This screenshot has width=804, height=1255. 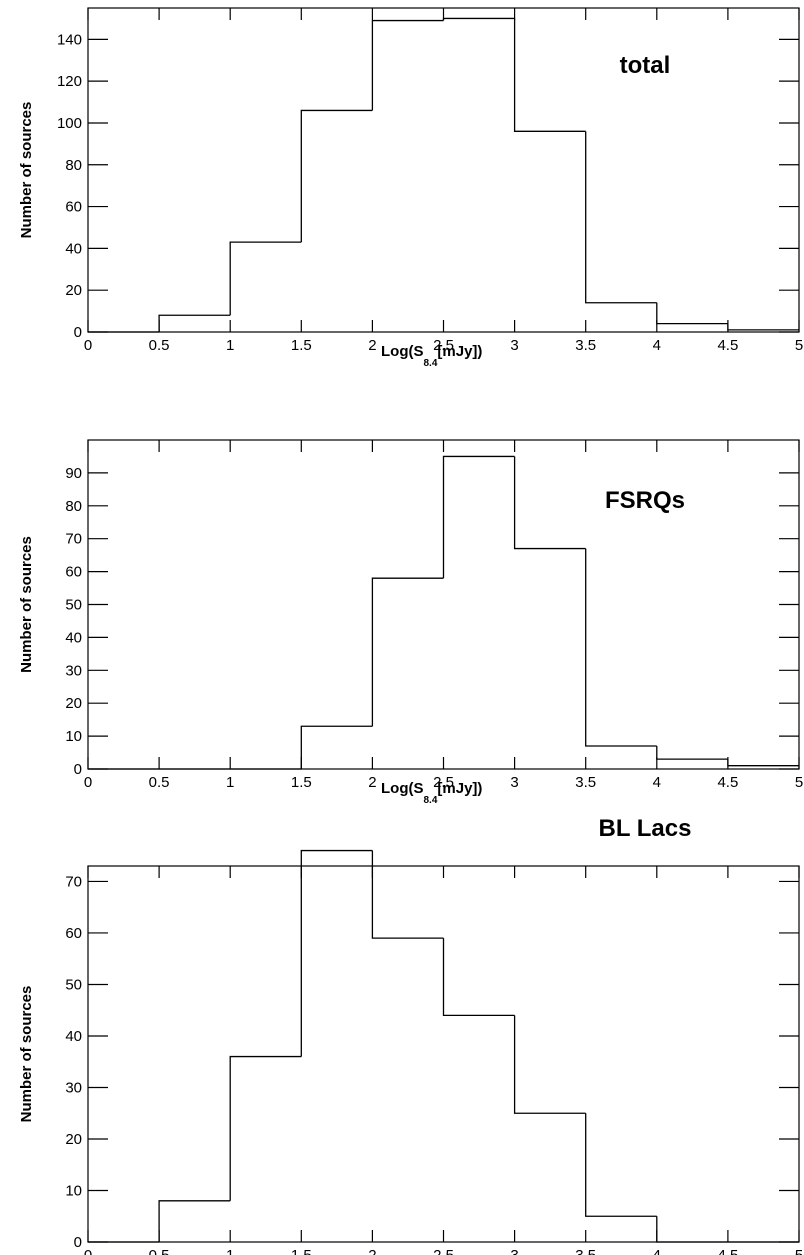 I want to click on annotation: FSRQs, so click(x=645, y=500).